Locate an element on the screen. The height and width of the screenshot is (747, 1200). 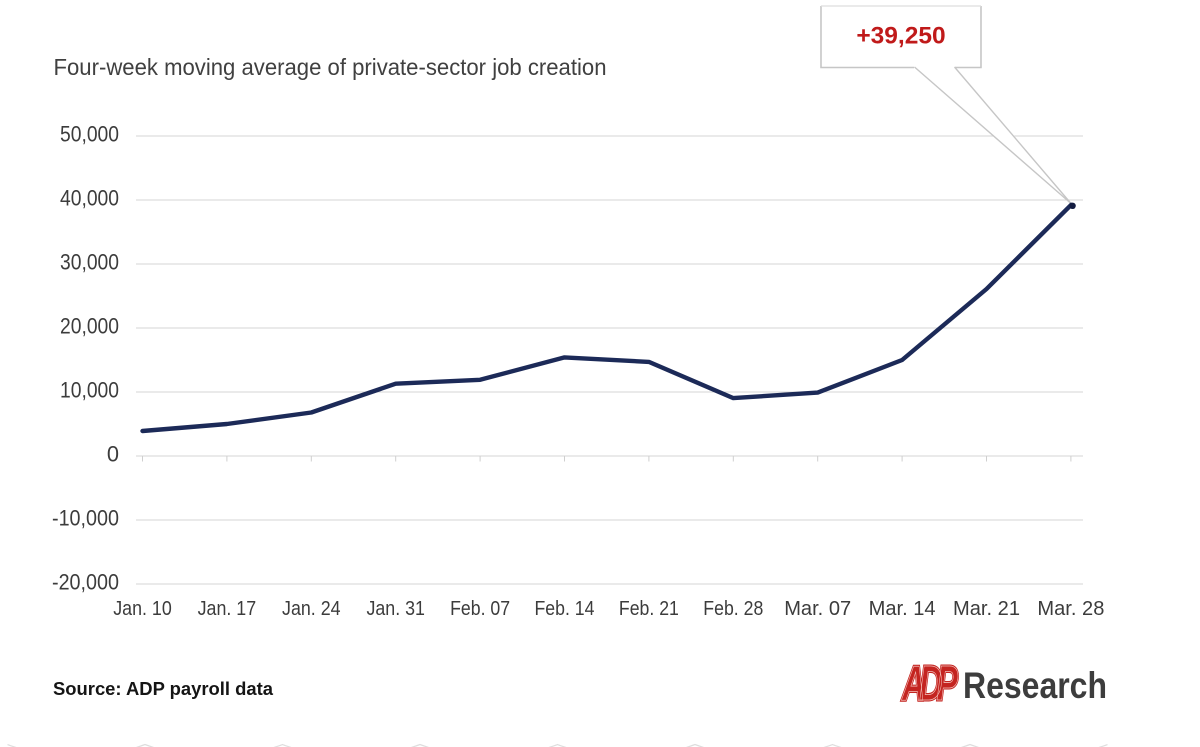
svg-text: Jan. 24 is located at coordinates (311, 608).